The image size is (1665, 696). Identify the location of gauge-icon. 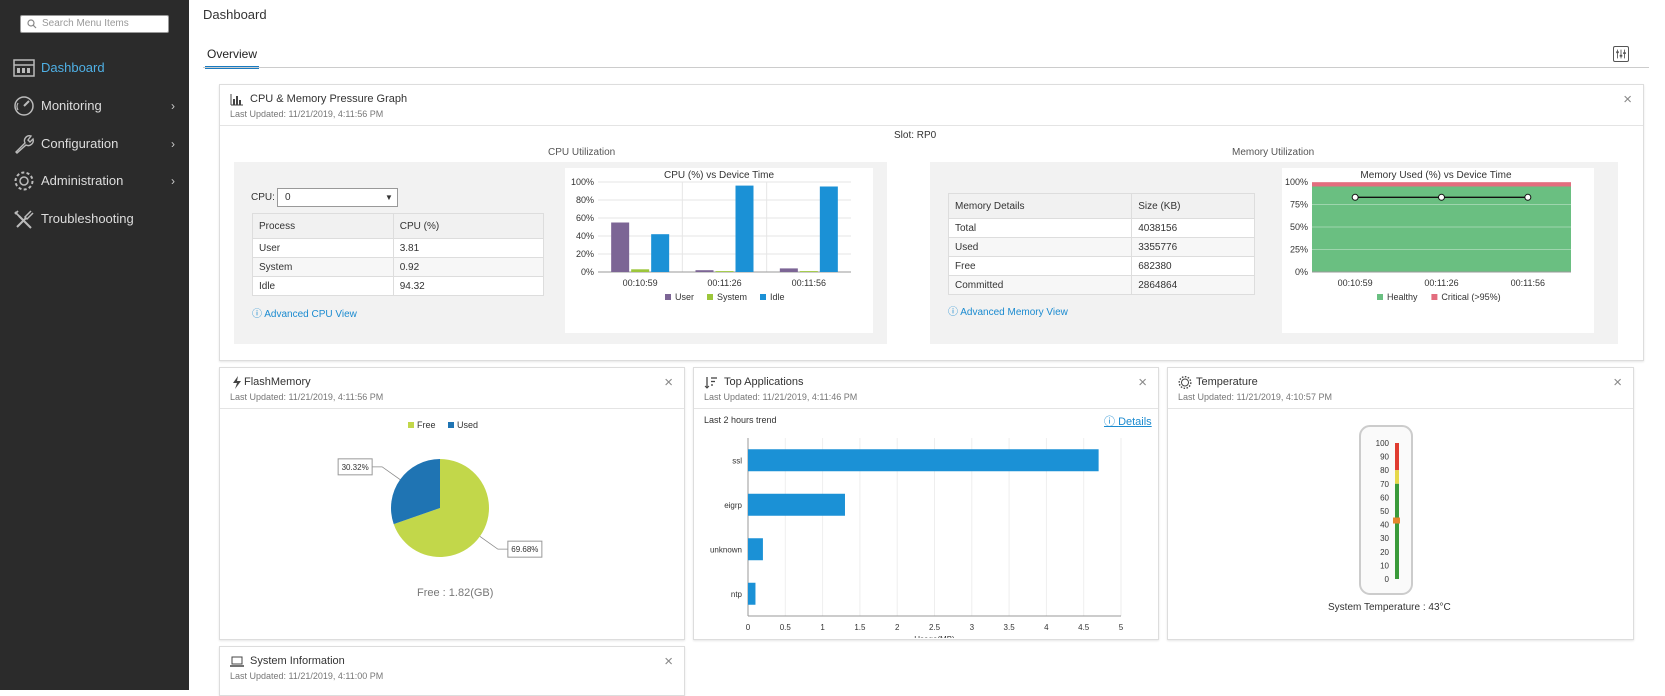
(24, 106).